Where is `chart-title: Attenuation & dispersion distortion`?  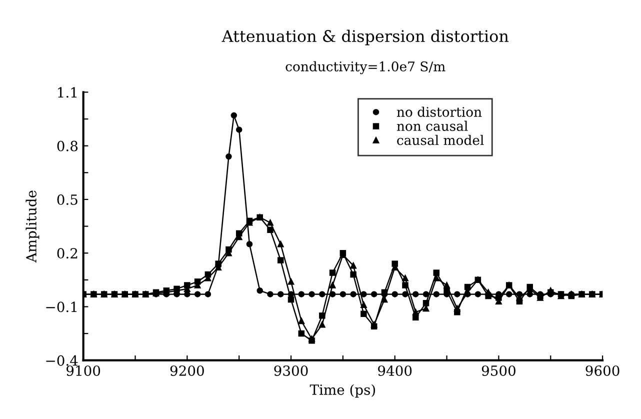
chart-title: Attenuation & dispersion distortion is located at coordinates (365, 38).